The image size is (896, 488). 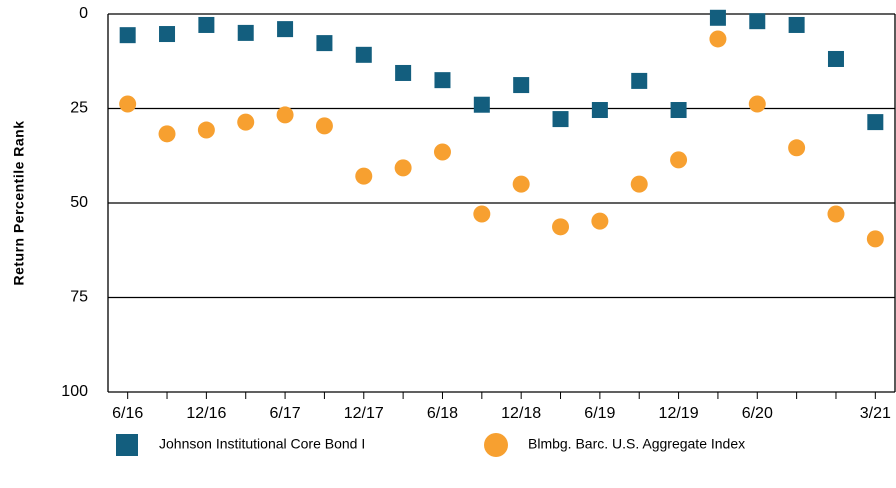 I want to click on x-tick-label: 6/16, so click(x=127, y=413).